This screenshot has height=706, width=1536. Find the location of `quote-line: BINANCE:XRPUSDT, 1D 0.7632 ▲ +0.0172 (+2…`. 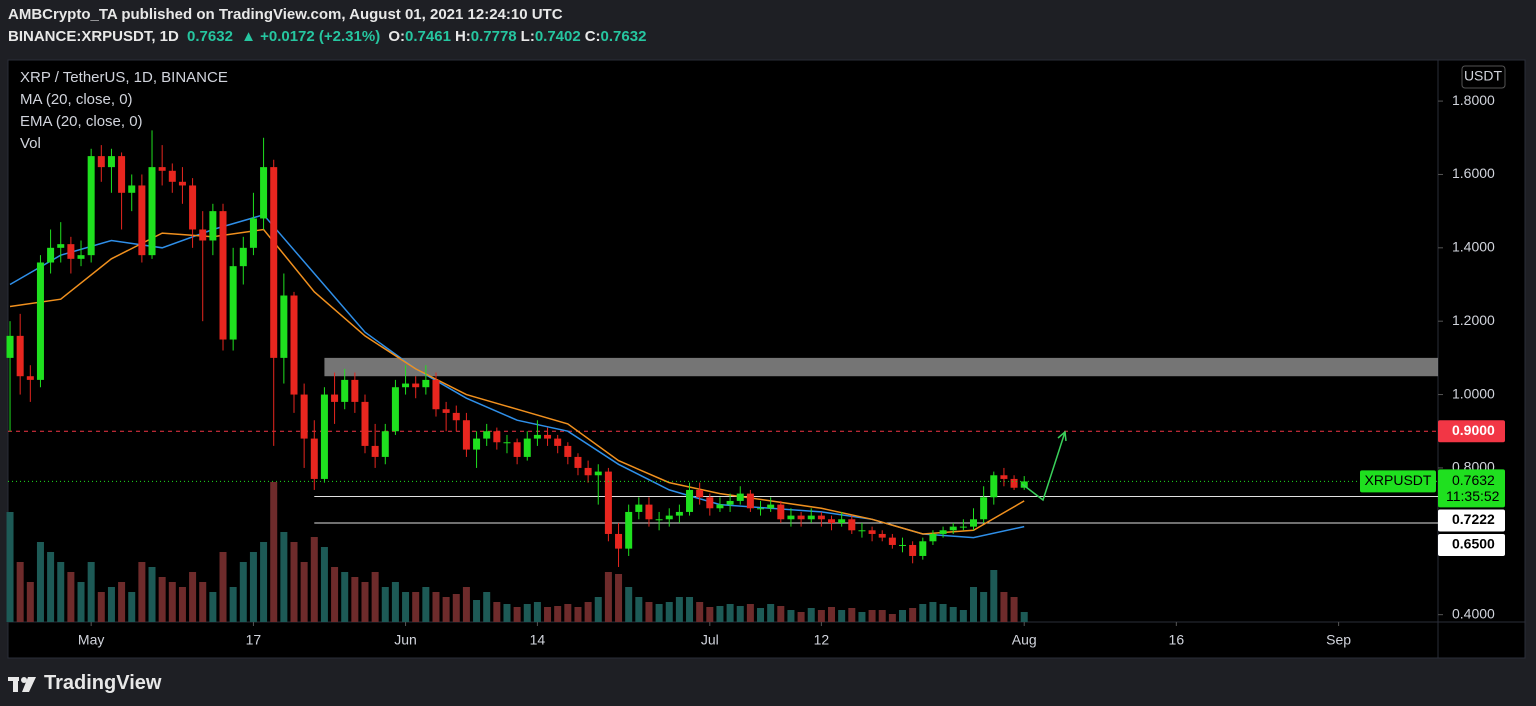

quote-line: BINANCE:XRPUSDT, 1D 0.7632 ▲ +0.0172 (+2… is located at coordinates (331, 37).